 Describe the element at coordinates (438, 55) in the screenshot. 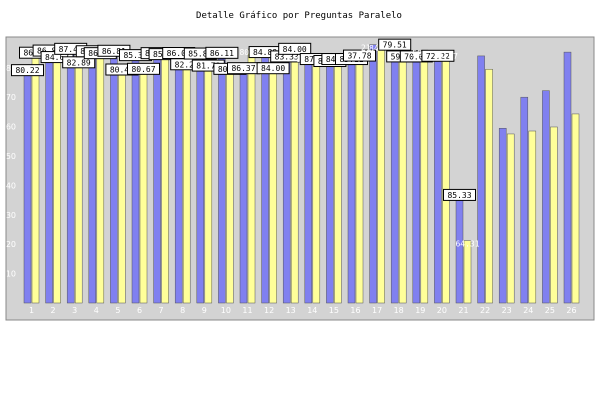

I see `data-label: 72.22` at that location.